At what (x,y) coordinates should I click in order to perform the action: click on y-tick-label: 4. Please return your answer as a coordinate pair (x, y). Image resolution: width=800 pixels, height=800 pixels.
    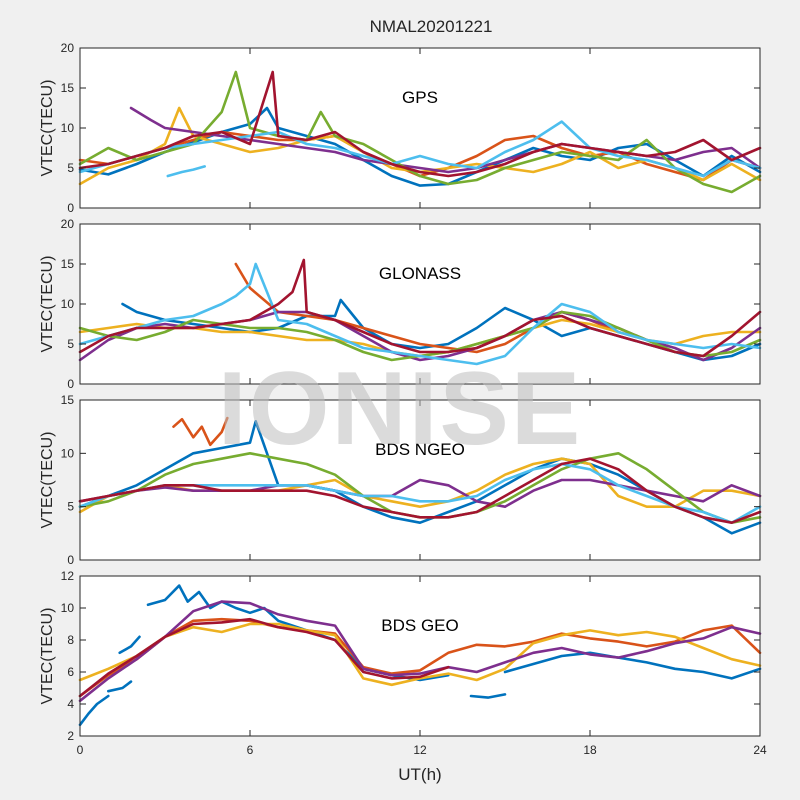
    Looking at the image, I should click on (70, 704).